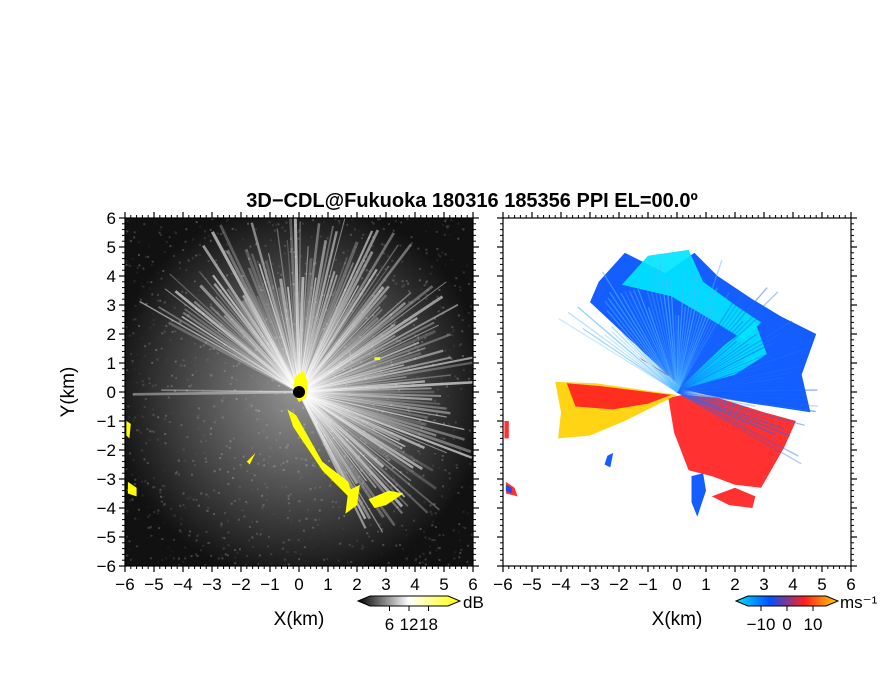  I want to click on y-tick-label: −1, so click(106, 421).